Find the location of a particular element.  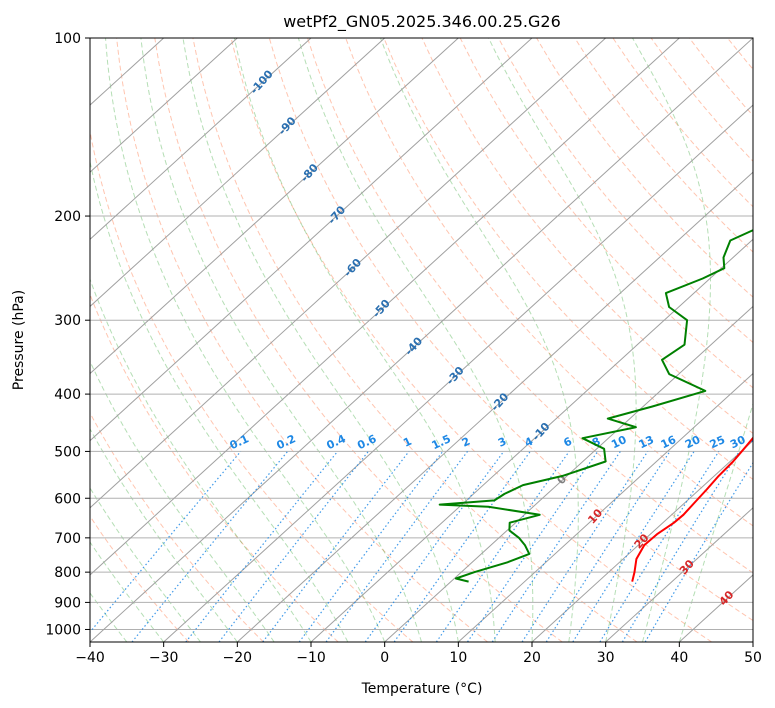

y-tick-label: 300 is located at coordinates (67, 321).